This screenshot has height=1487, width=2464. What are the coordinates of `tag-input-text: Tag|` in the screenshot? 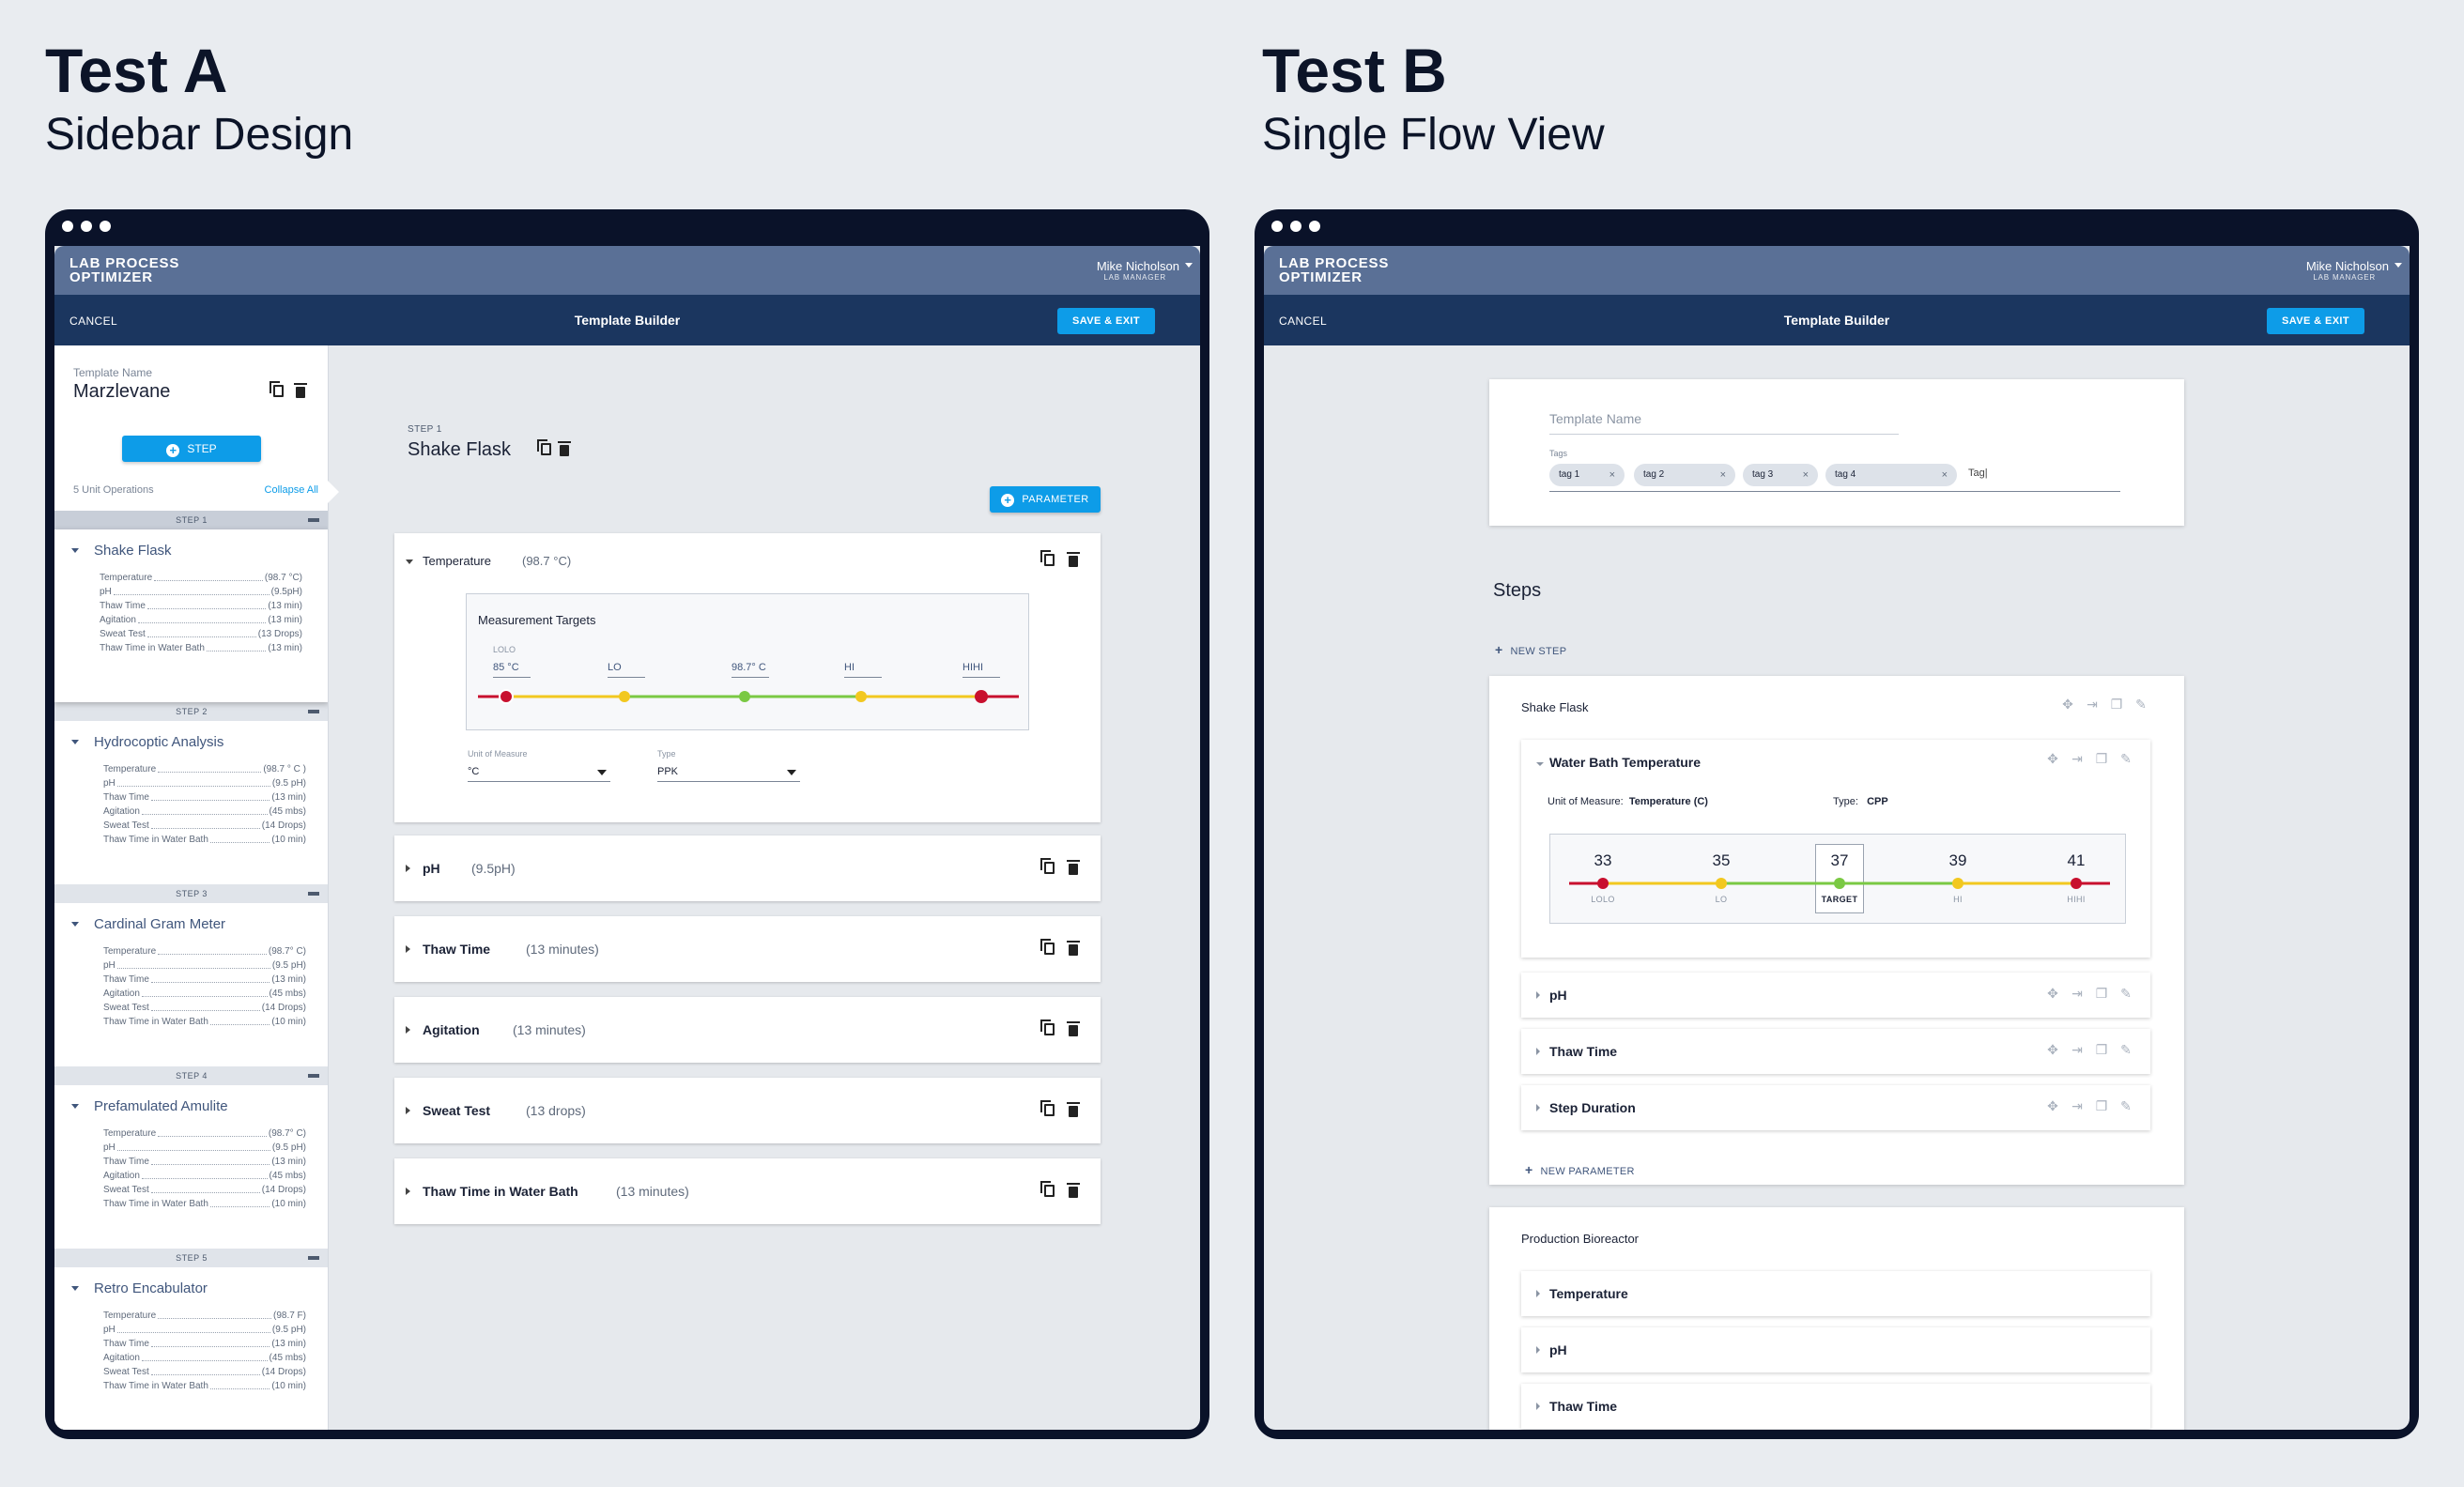 It's located at (1978, 474).